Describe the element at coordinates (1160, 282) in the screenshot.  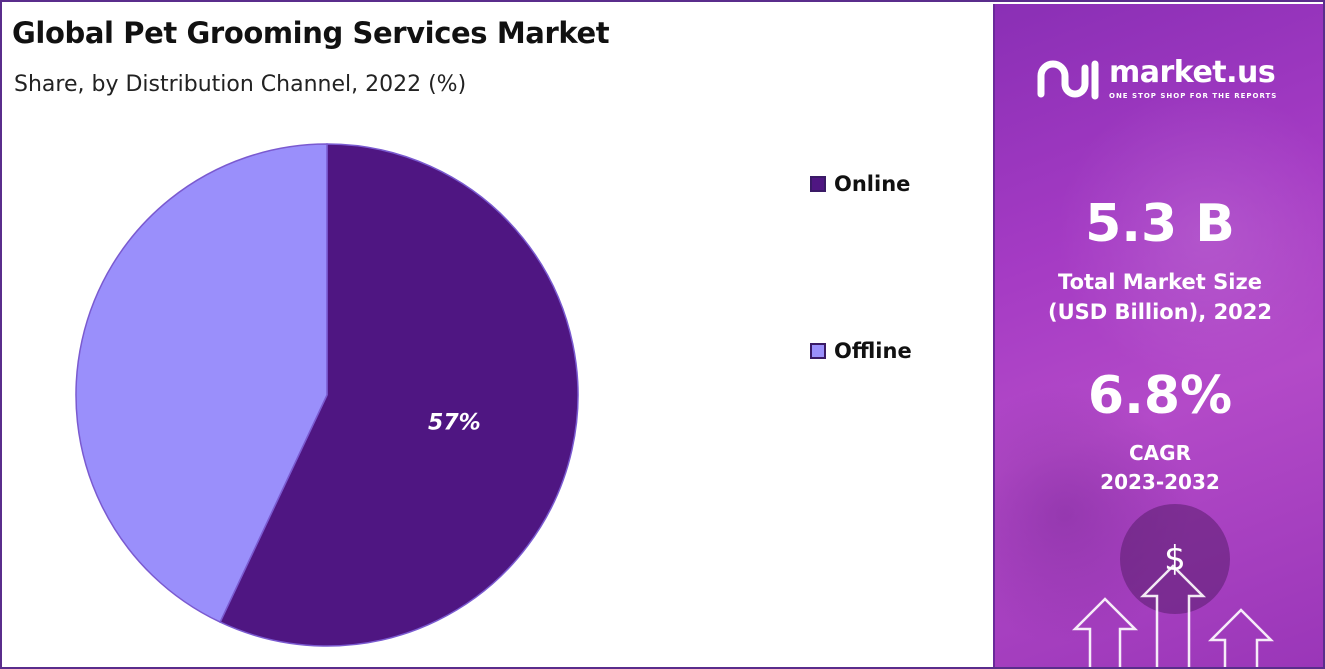
I see `market-size-label-line1: Total Market Size` at that location.